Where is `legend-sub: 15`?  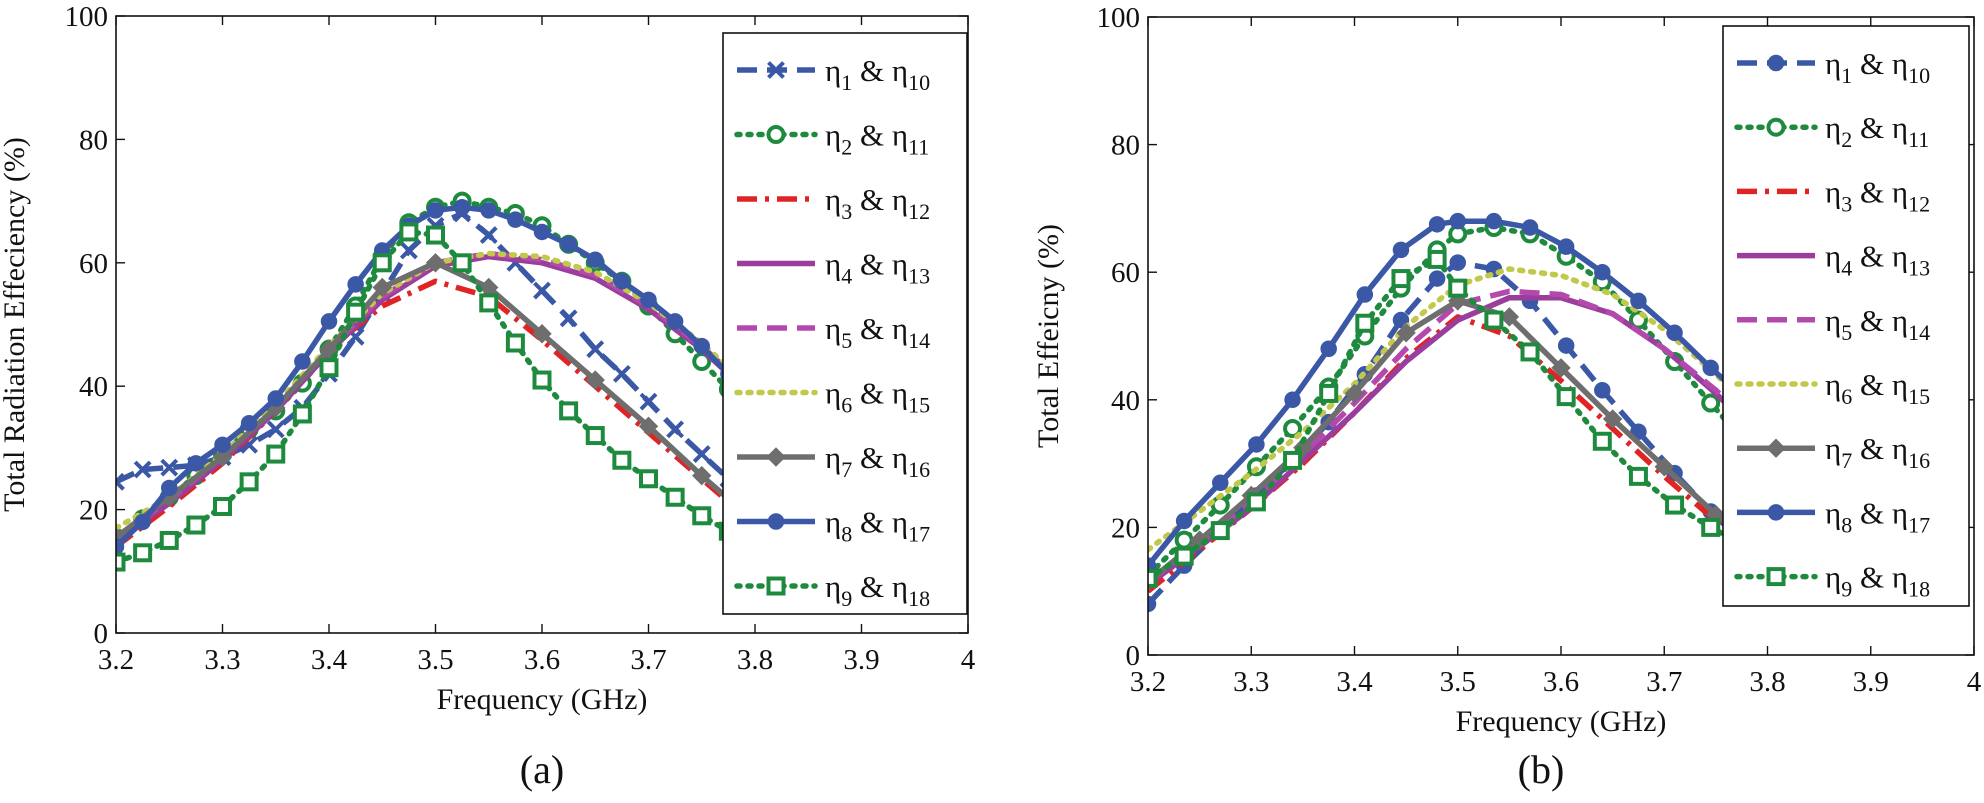
legend-sub: 15 is located at coordinates (919, 405).